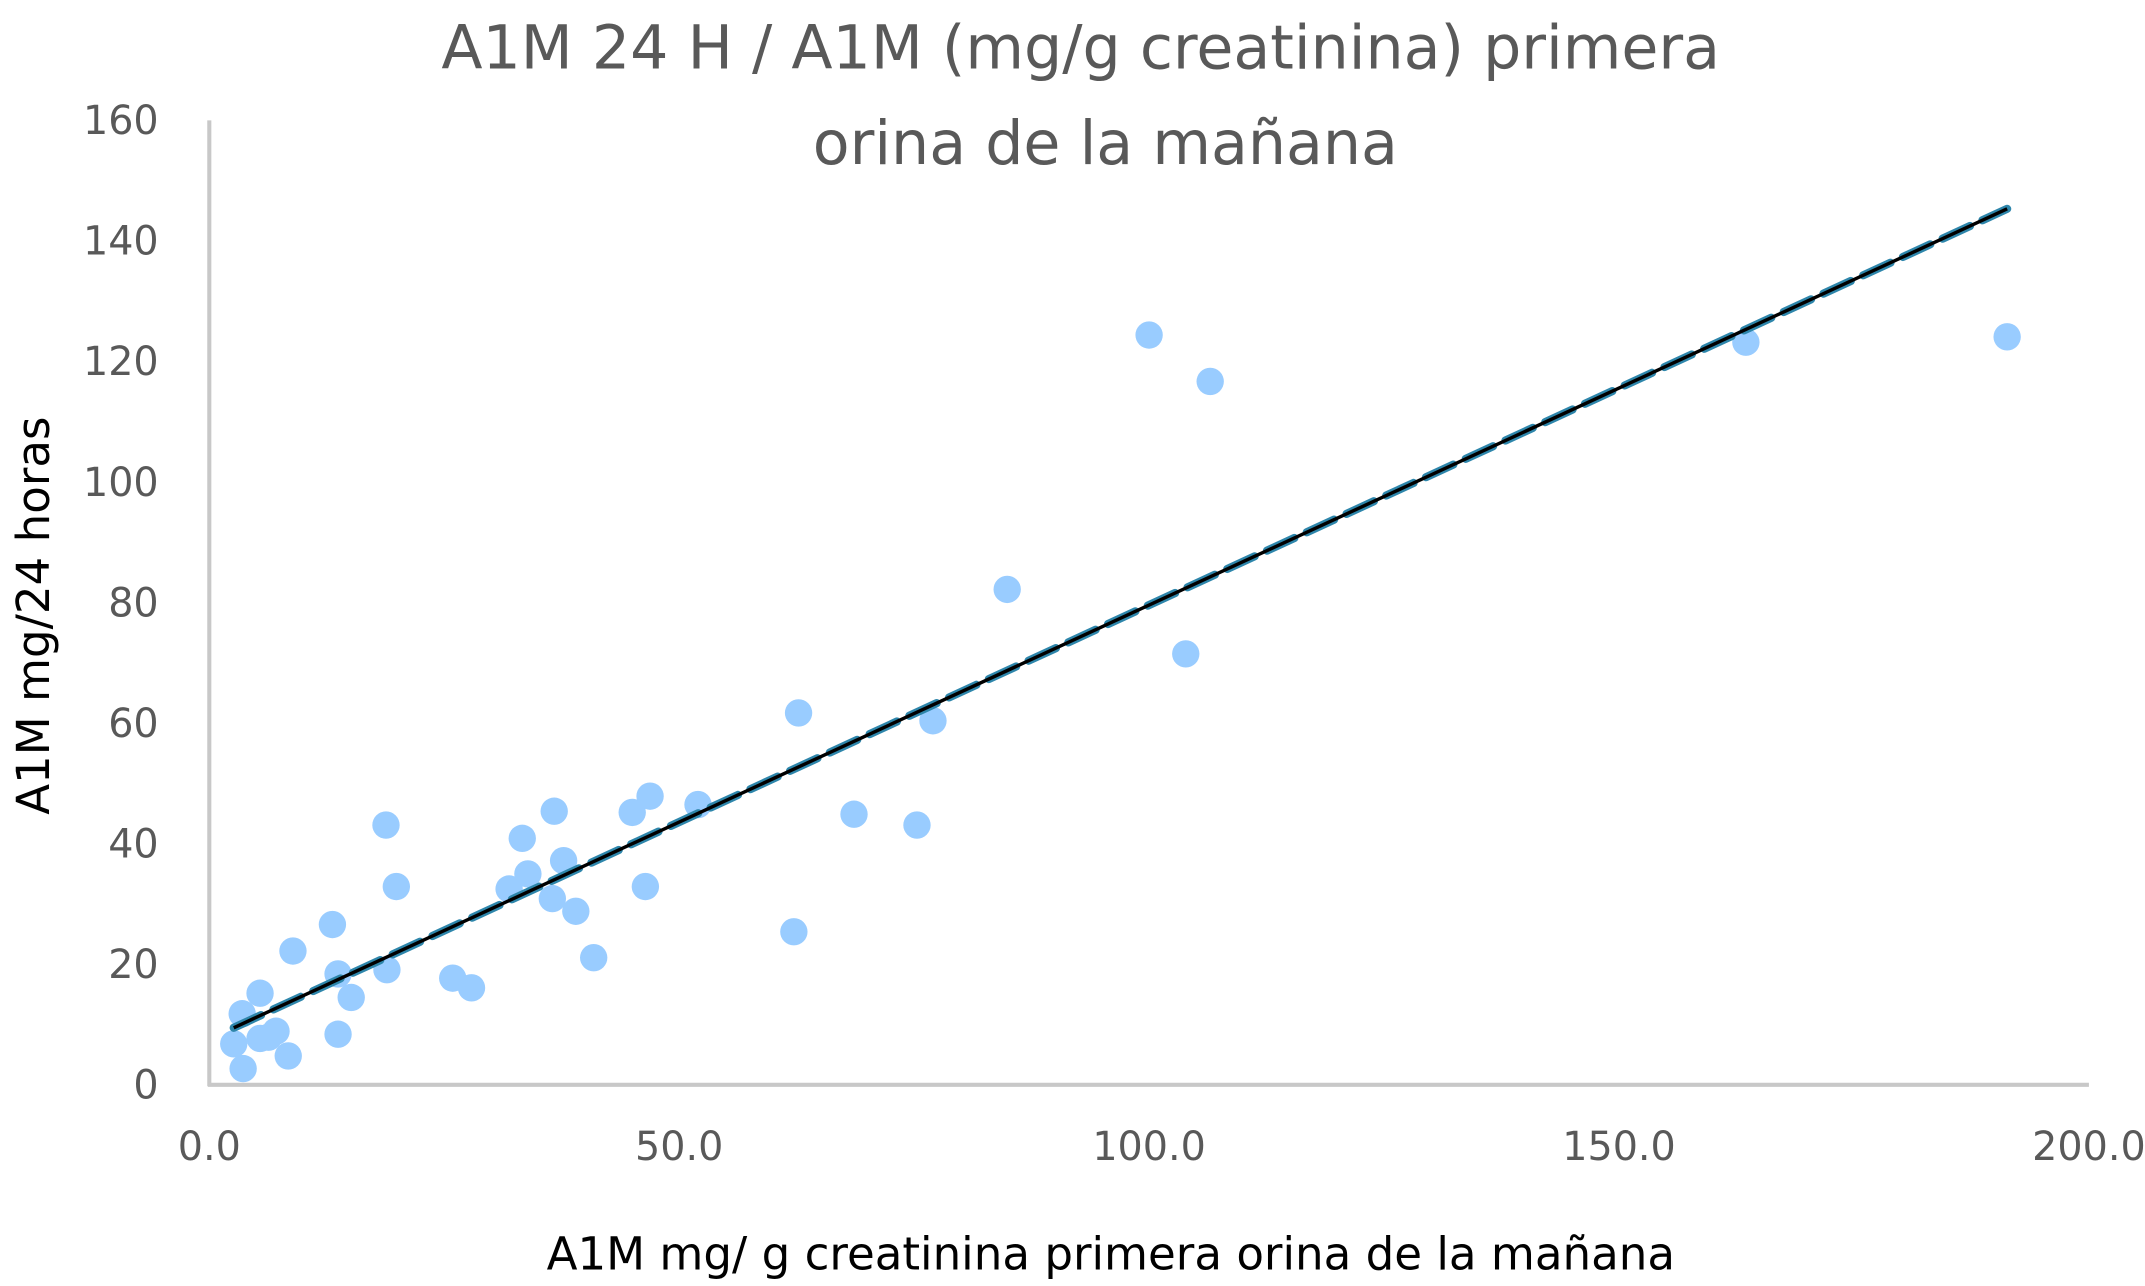  Describe the element at coordinates (1619, 1147) in the screenshot. I see `x-tick-label: 150.0` at that location.